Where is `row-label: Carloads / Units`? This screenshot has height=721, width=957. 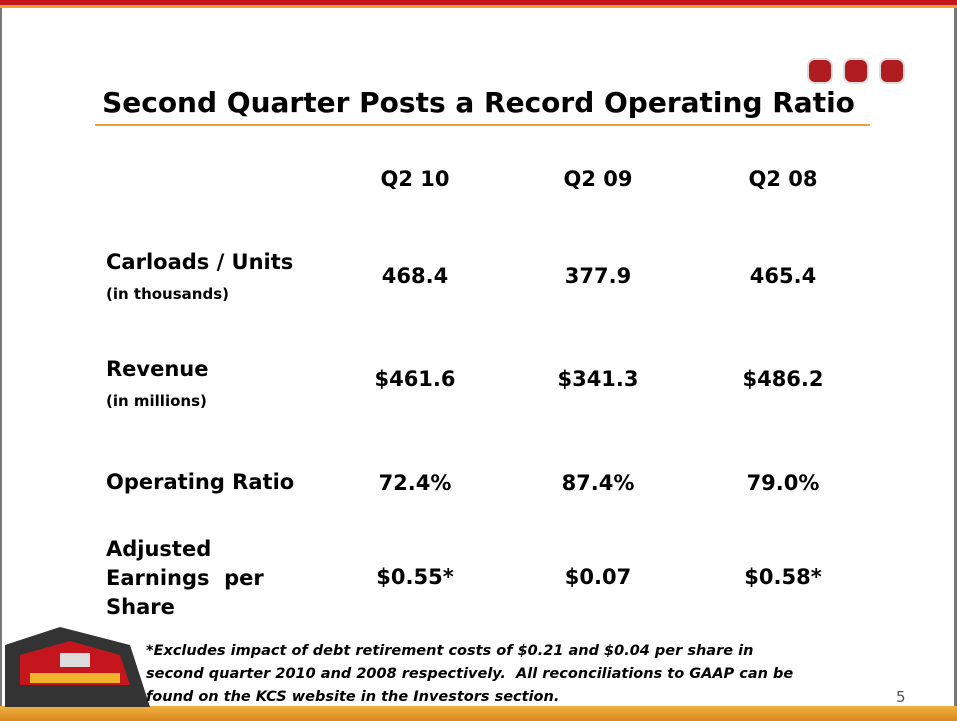
row-label: Carloads / Units is located at coordinates (200, 262).